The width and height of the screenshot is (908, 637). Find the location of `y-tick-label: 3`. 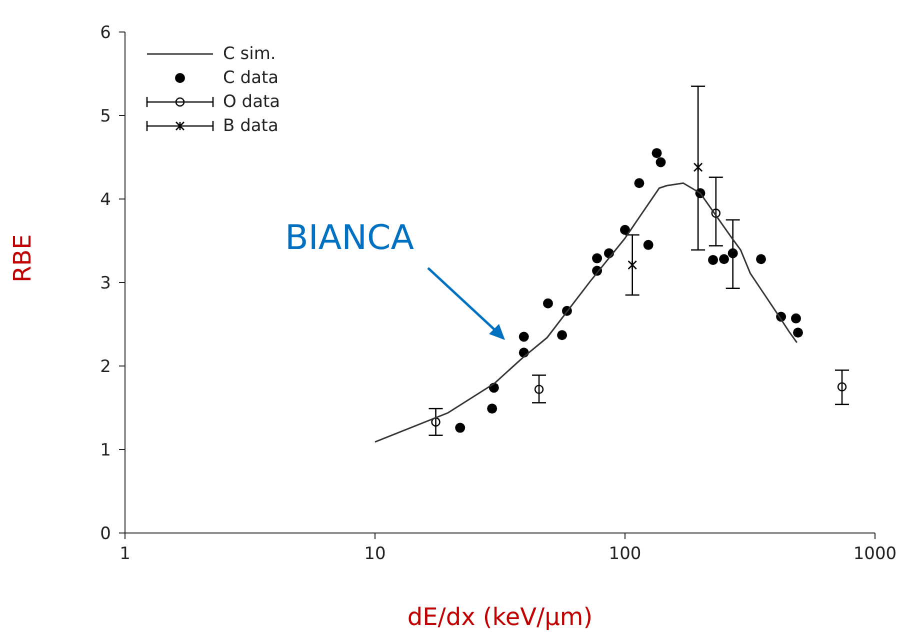

y-tick-label: 3 is located at coordinates (105, 284).